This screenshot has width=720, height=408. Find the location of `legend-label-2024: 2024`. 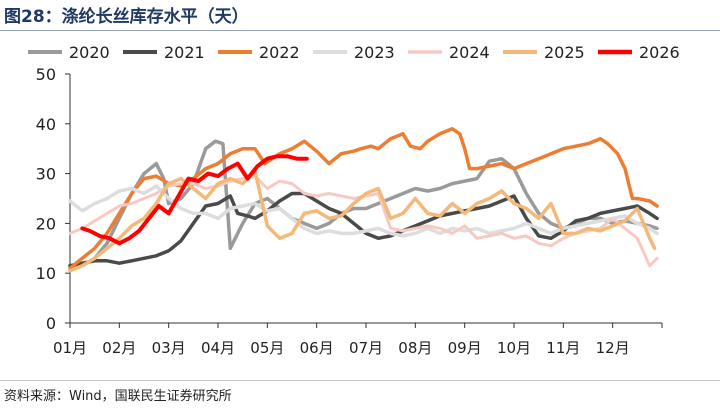

legend-label-2024: 2024 is located at coordinates (469, 52).